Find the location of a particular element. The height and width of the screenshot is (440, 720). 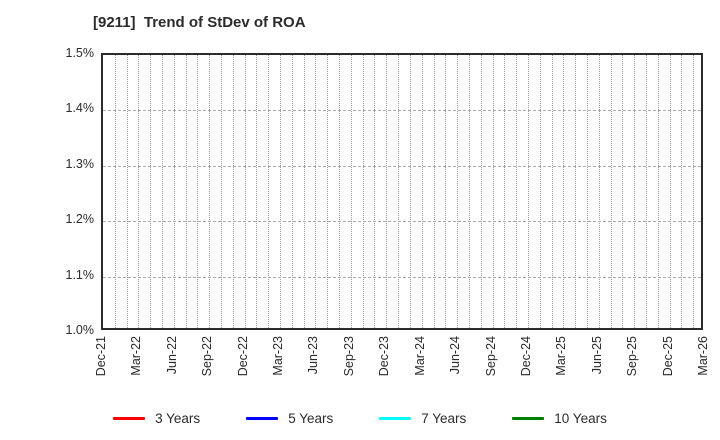

y-axis-tick-label: 1.4% is located at coordinates (80, 108).